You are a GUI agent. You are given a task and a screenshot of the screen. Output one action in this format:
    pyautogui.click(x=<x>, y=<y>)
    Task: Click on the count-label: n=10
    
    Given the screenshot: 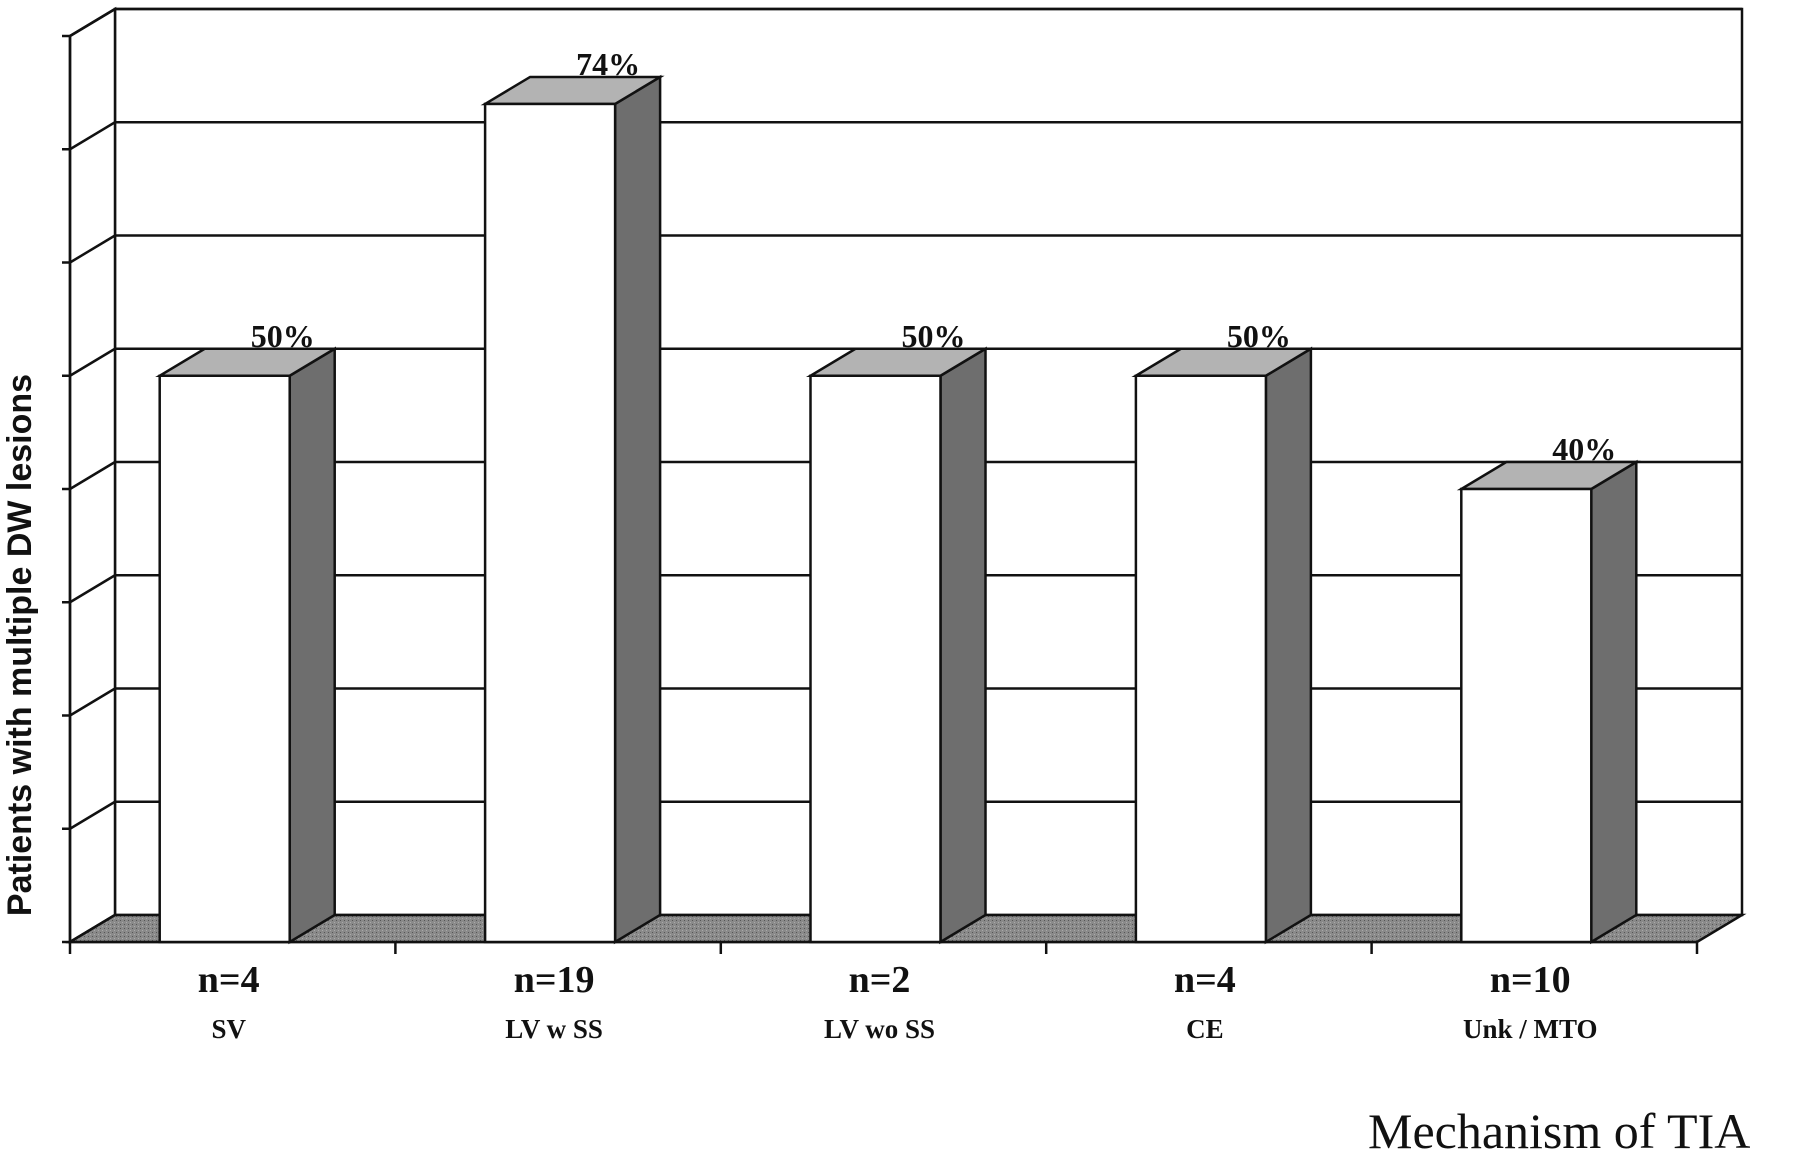 What is the action you would take?
    pyautogui.click(x=1530, y=980)
    